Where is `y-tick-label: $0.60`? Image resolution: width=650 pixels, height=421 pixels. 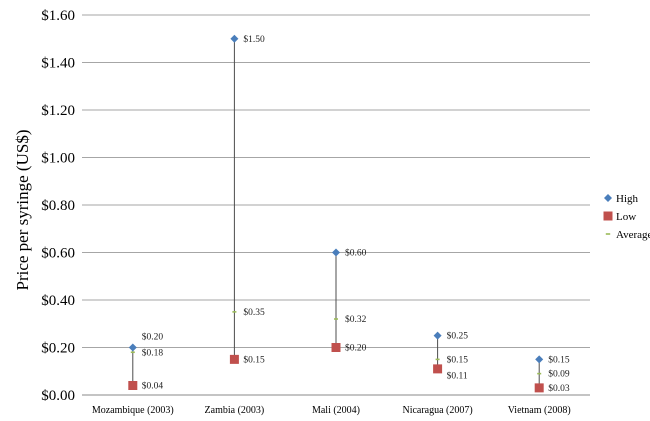 y-tick-label: $0.60 is located at coordinates (58, 254).